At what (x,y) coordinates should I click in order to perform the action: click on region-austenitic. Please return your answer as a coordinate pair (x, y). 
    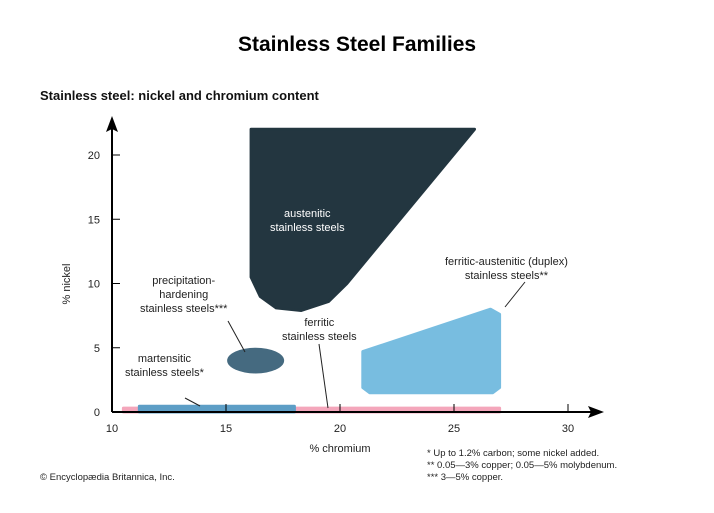
    Looking at the image, I should click on (363, 219).